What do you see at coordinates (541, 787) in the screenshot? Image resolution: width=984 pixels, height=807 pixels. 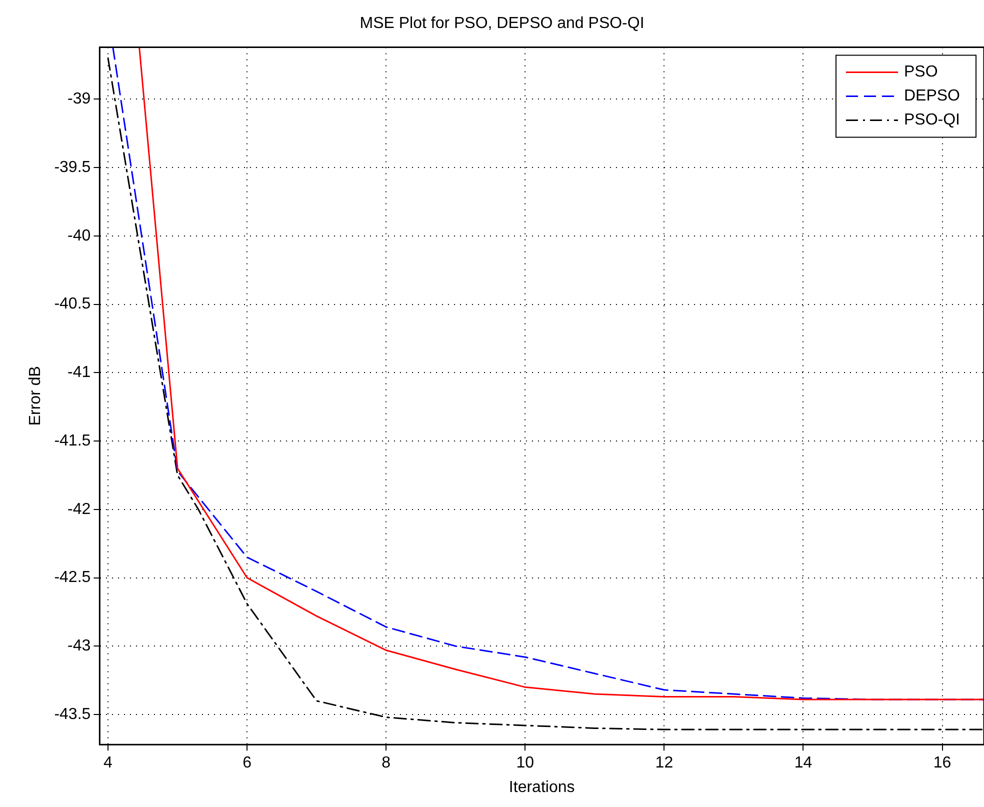 I see `x-axis-title: Iterations` at bounding box center [541, 787].